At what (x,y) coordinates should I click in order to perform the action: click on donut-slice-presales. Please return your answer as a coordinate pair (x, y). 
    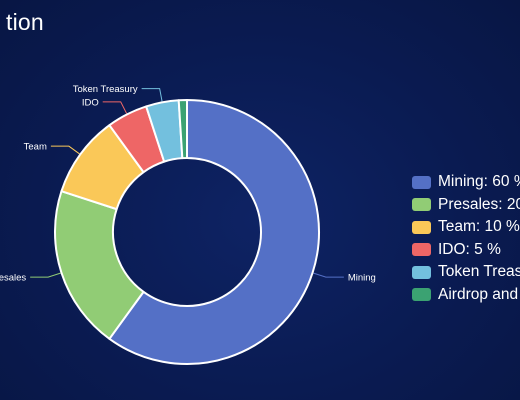
    Looking at the image, I should click on (99, 265).